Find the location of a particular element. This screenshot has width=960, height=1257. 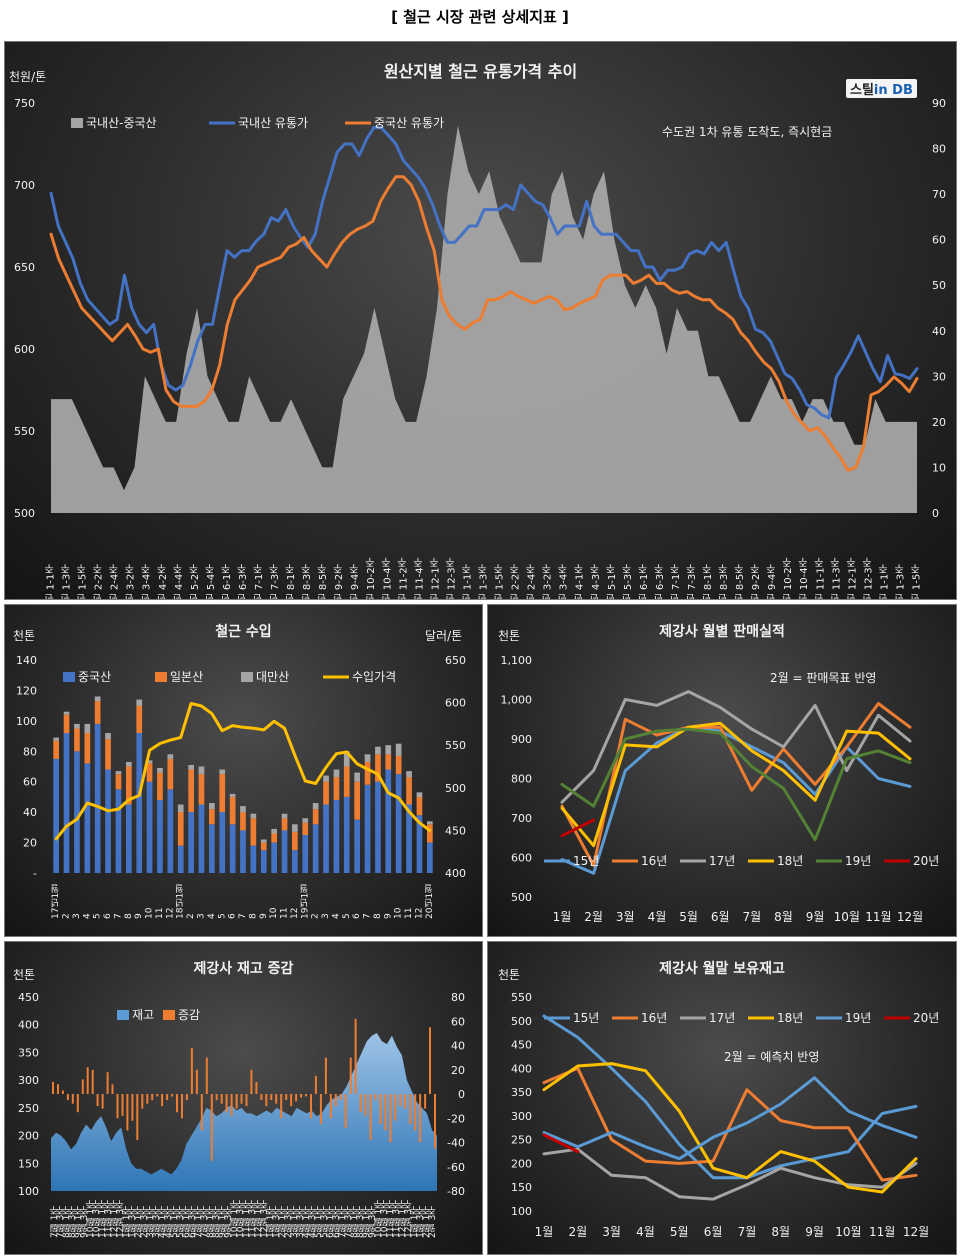

y-tick-5: 1,000 is located at coordinates (517, 700).